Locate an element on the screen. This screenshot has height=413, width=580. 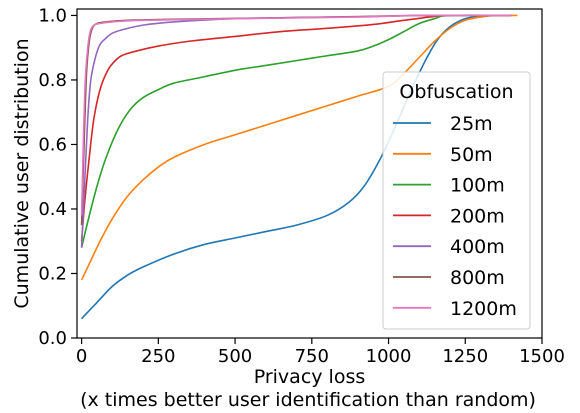
legend-label-100m: 100m is located at coordinates (477, 186).